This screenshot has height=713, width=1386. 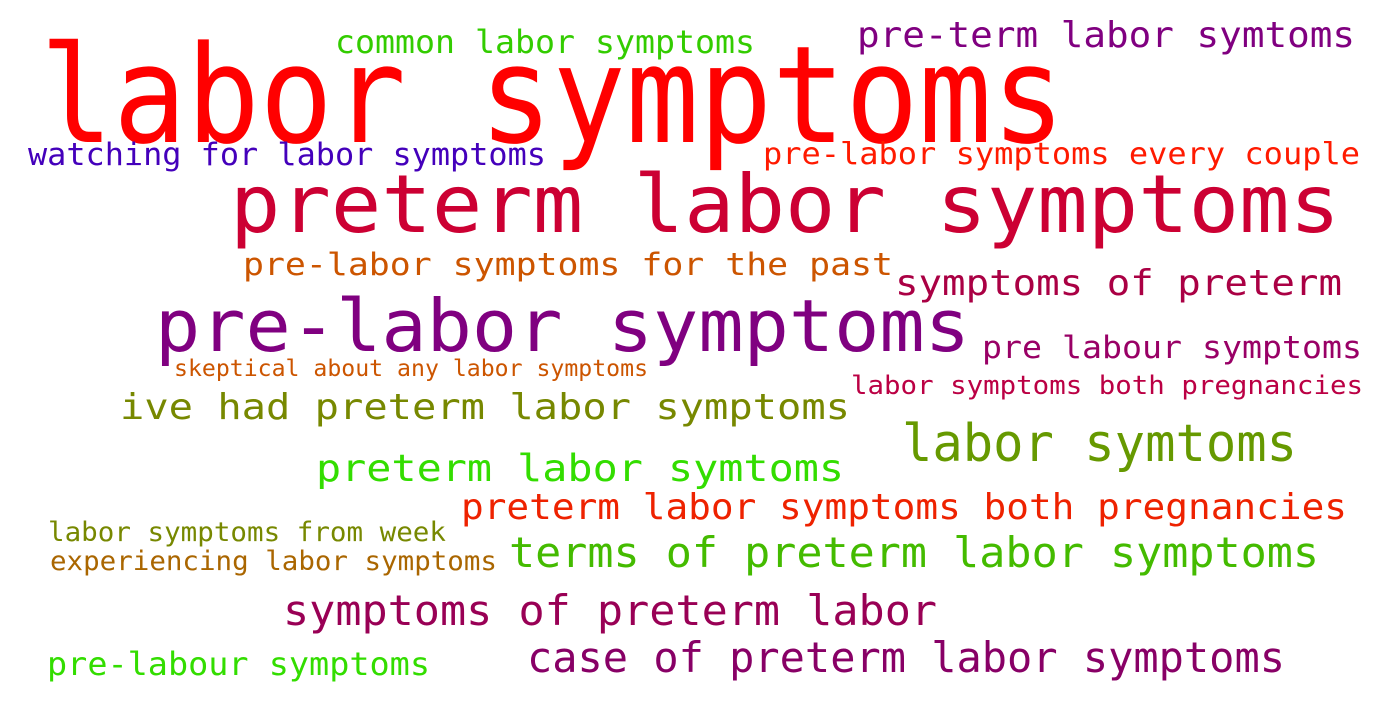 I want to click on word-pre-labor-symptoms-for-the-past: pre-labor symptoms for the past, so click(x=568, y=265).